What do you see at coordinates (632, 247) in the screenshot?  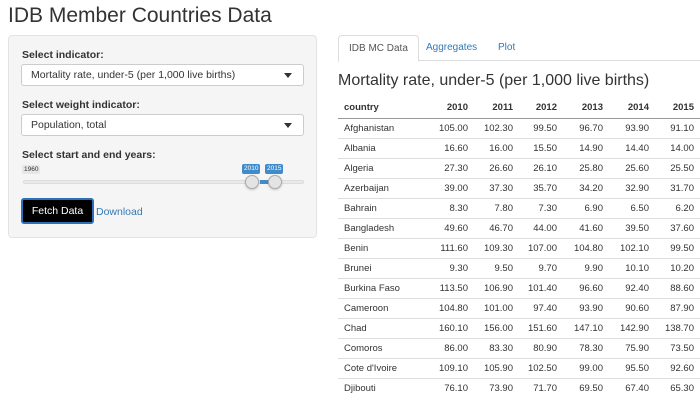 I see `value-cell: 102.10` at bounding box center [632, 247].